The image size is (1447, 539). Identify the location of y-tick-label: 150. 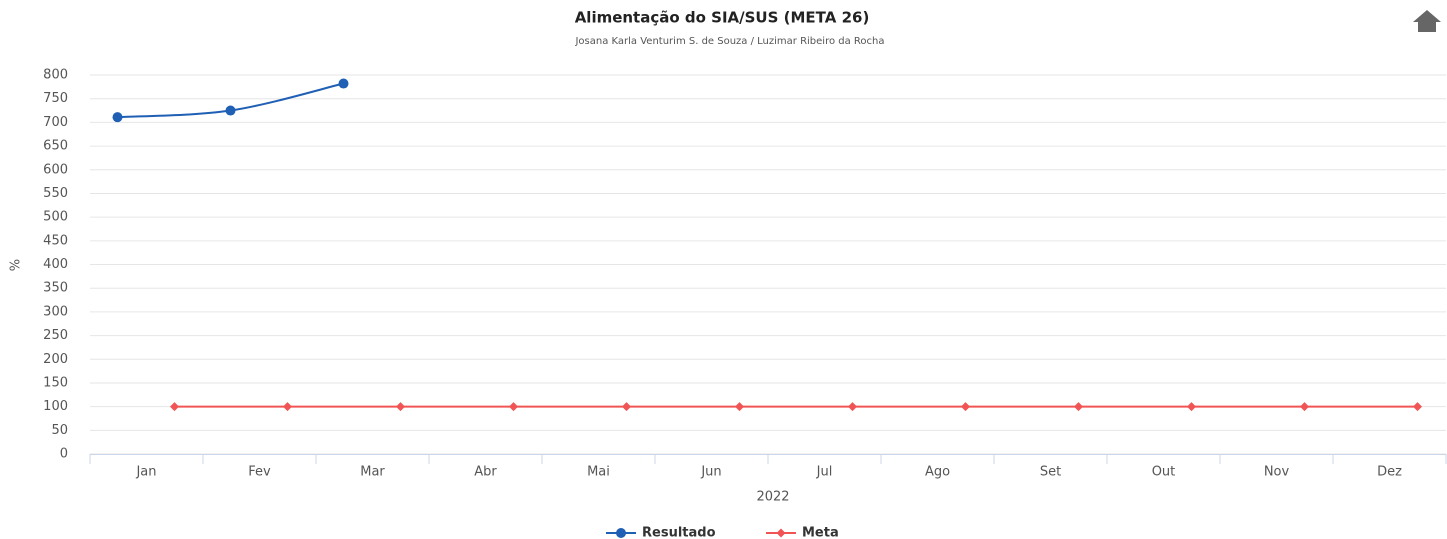
(55, 382).